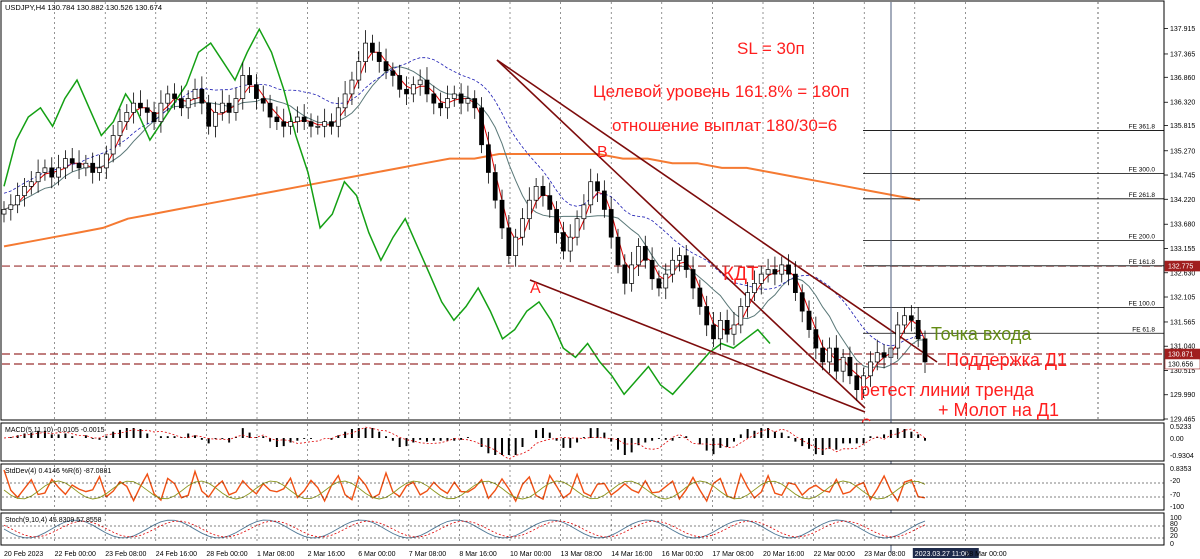  Describe the element at coordinates (1174, 530) in the screenshot. I see `stoch-tick-2: 50` at that location.